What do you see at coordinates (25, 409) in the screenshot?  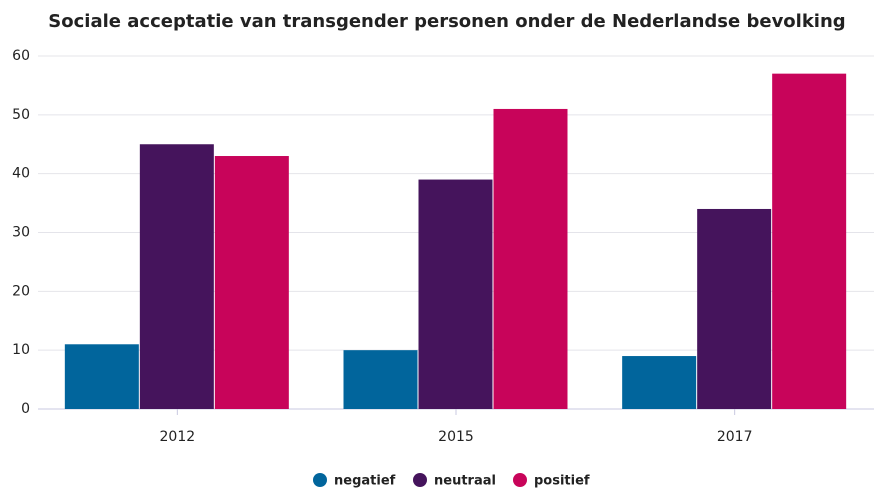 I see `y-tick-label: 0` at bounding box center [25, 409].